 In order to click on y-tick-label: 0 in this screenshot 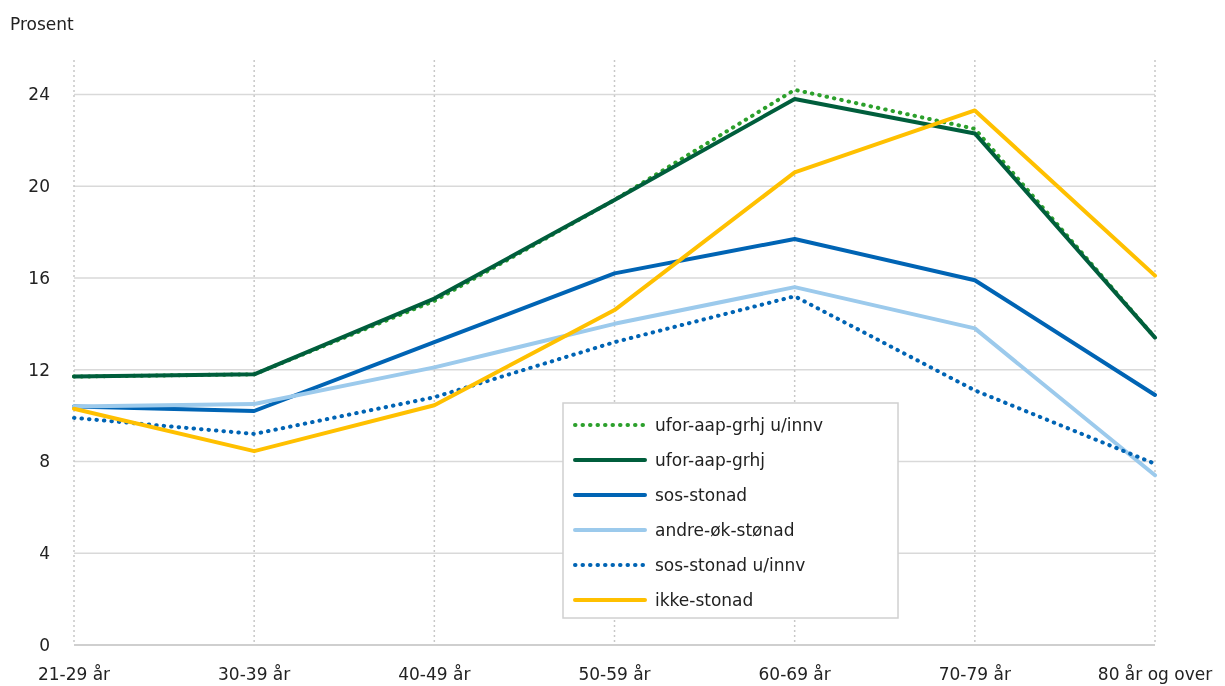, I will do `click(44, 644)`.